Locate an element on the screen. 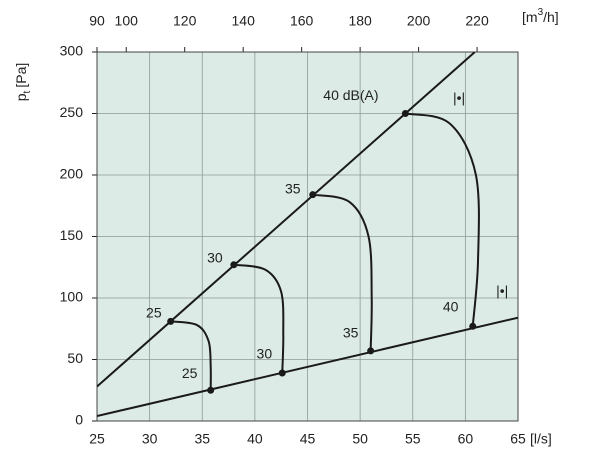 Image resolution: width=589 pixels, height=465 pixels. x-tick-label: 55 is located at coordinates (413, 439).